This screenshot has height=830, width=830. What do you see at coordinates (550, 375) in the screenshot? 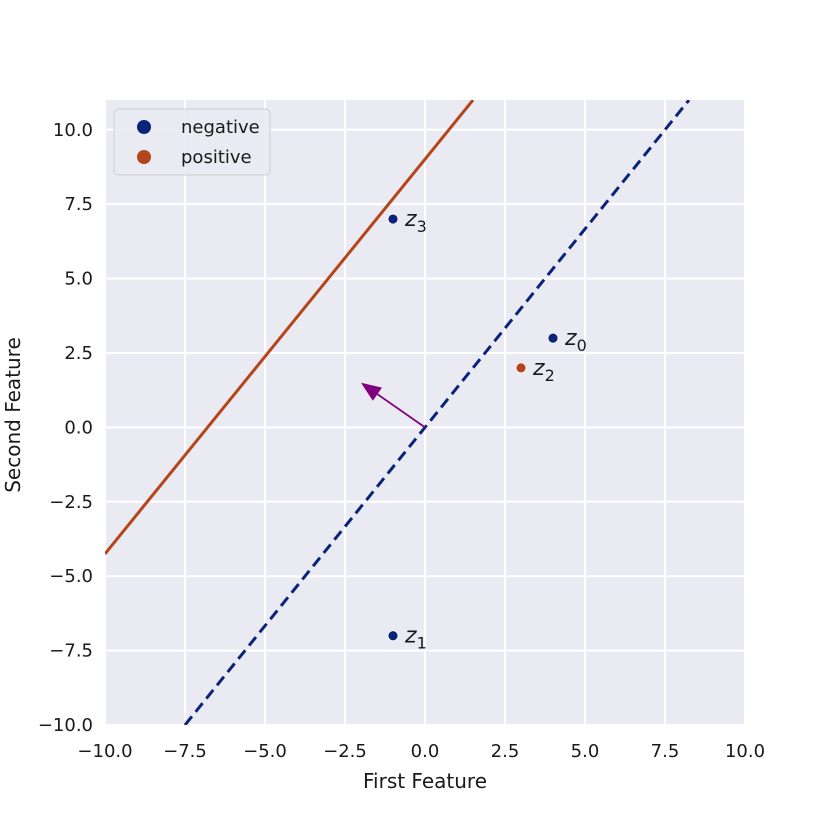
I see `point-label-subscript: 2` at bounding box center [550, 375].